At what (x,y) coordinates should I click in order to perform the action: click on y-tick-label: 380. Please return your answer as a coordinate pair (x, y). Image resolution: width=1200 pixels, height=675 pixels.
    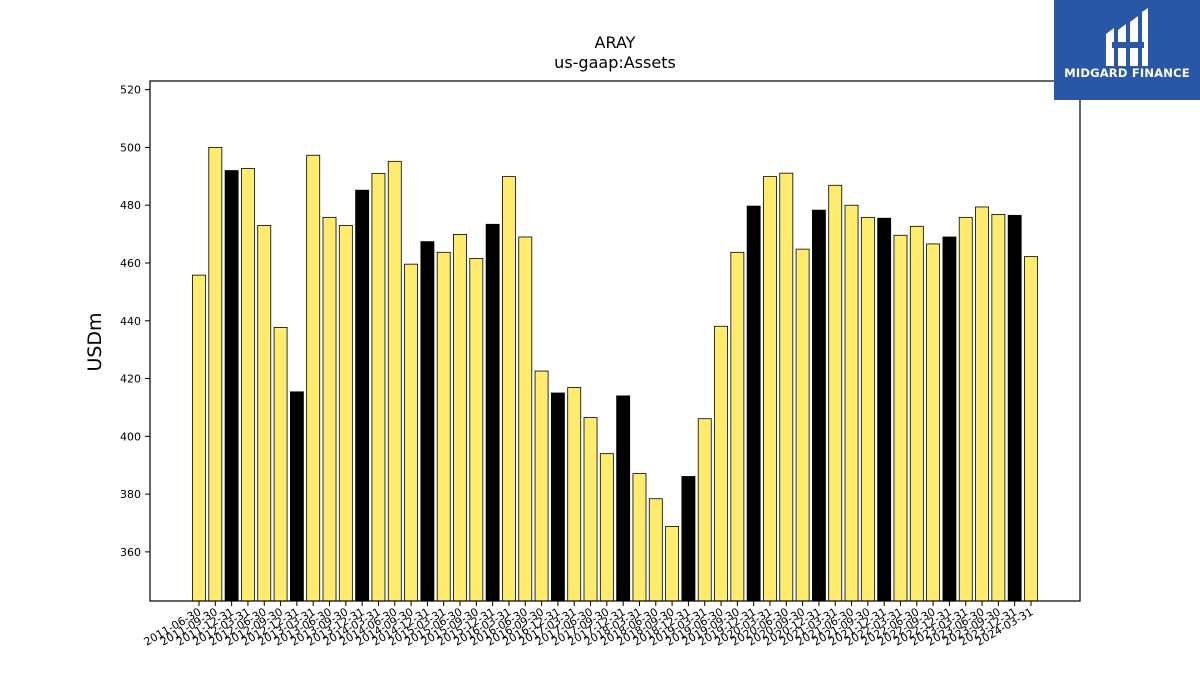
    Looking at the image, I should click on (130, 494).